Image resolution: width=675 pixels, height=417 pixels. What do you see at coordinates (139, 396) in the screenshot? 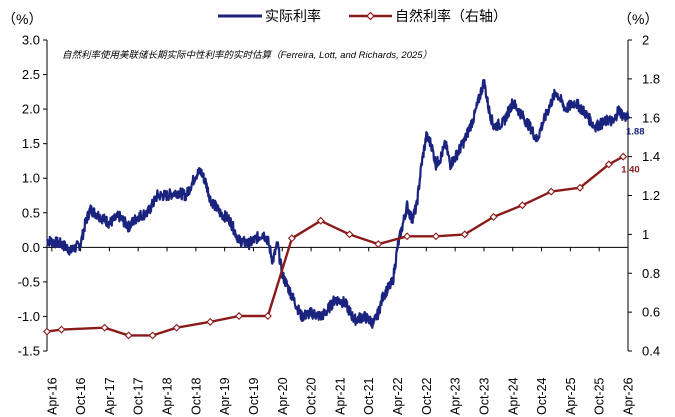
I see `x-tick-label: Oct-17` at bounding box center [139, 396].